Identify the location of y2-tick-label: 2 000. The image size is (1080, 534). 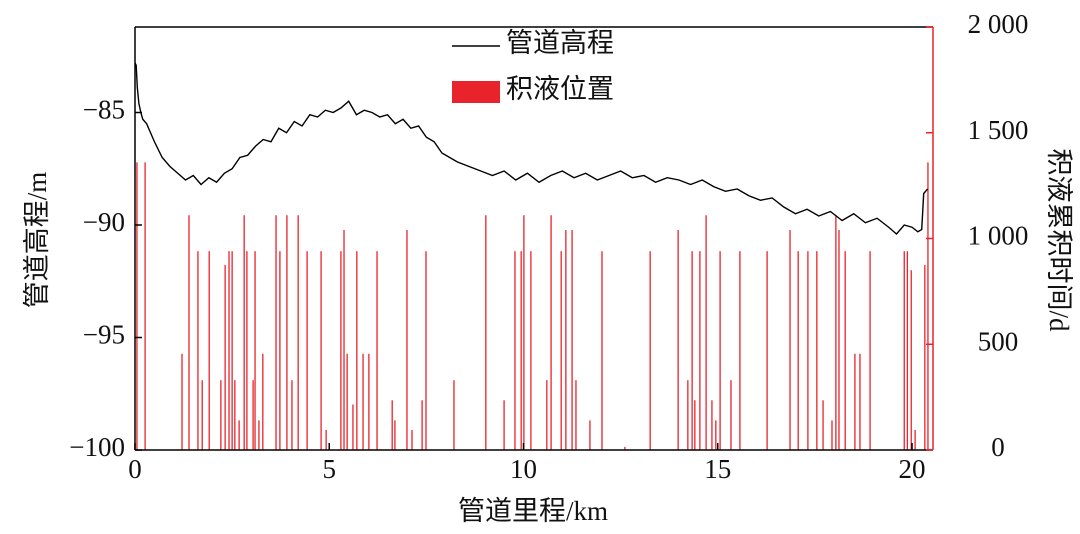
(998, 24).